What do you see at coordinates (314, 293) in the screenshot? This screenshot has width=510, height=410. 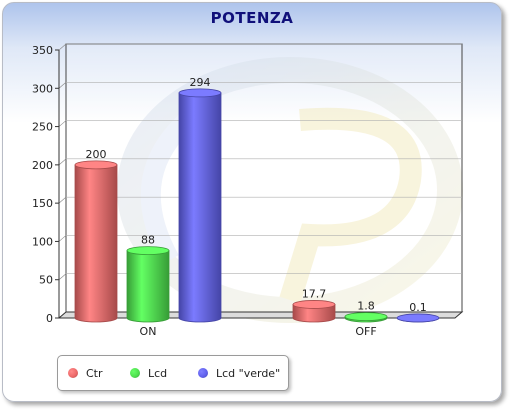 I see `data-label: 17.7` at bounding box center [314, 293].